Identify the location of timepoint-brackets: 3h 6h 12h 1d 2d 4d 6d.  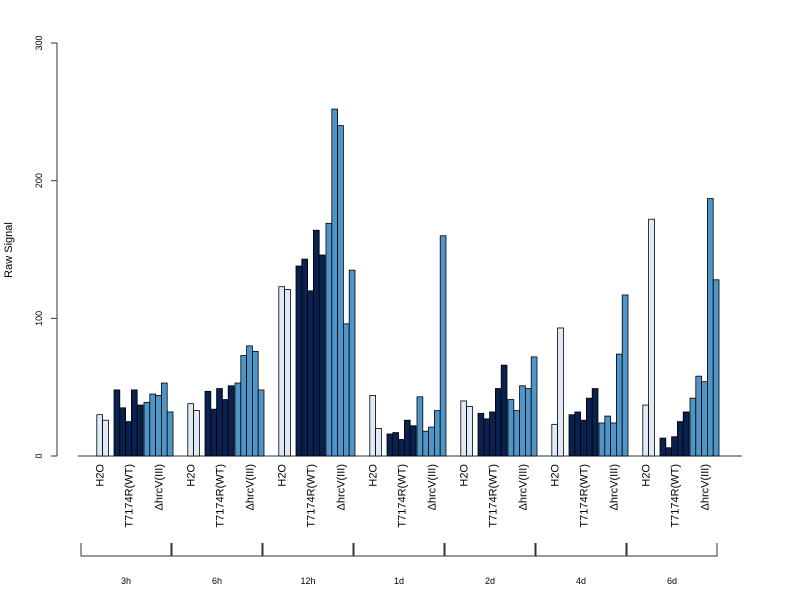
(399, 564).